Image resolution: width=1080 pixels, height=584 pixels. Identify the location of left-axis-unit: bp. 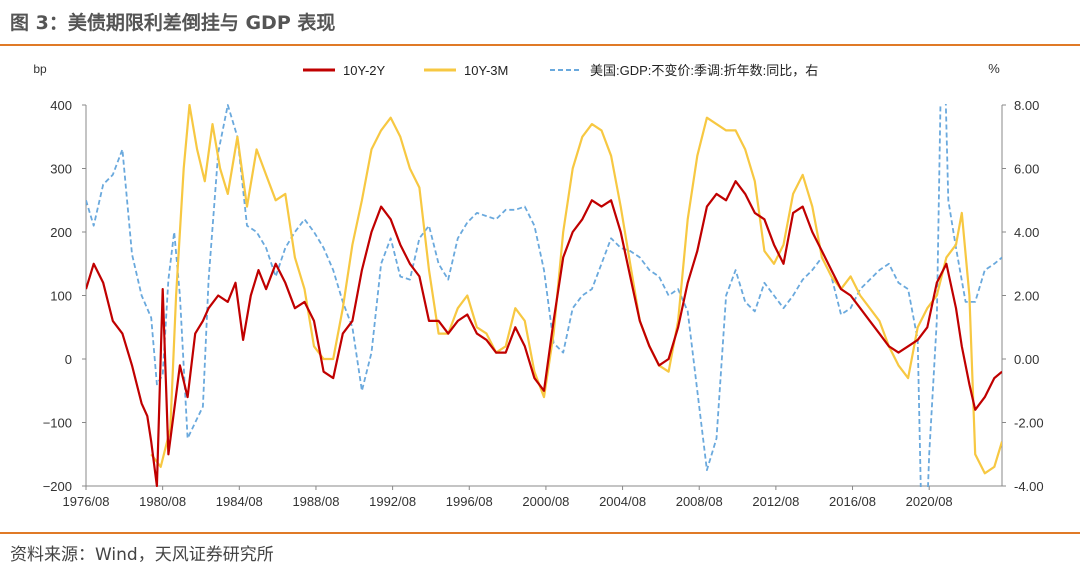
(40, 69).